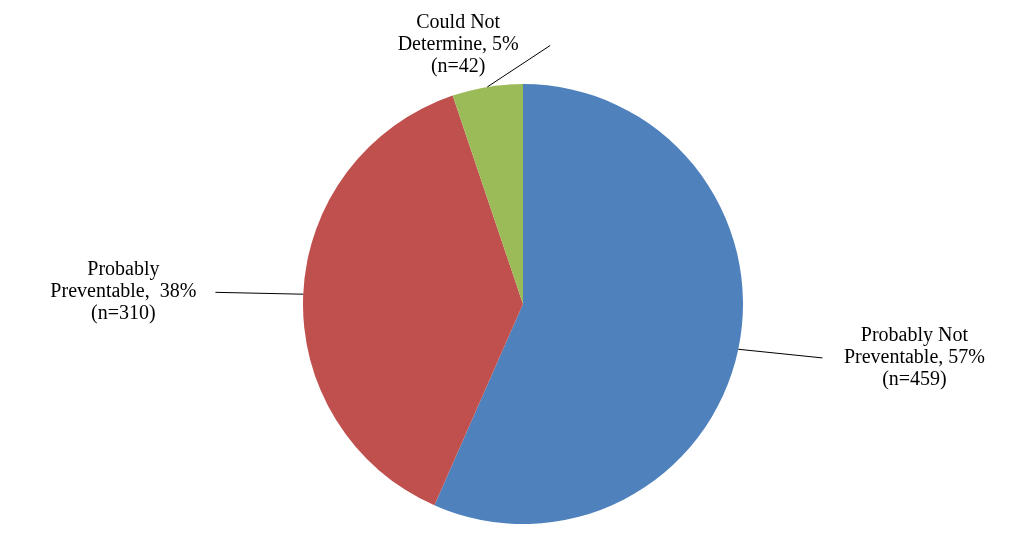  I want to click on slice-label: Probably Not Preventable, 57% (n=459), so click(914, 356).